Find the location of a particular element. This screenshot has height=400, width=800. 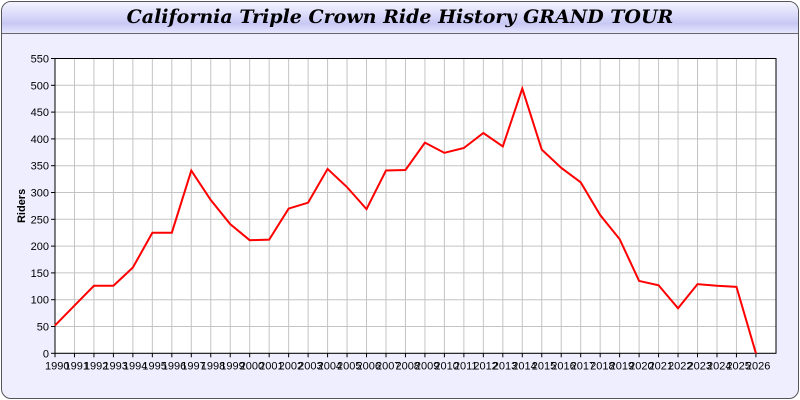

x-tick-label: 2026 is located at coordinates (758, 366).